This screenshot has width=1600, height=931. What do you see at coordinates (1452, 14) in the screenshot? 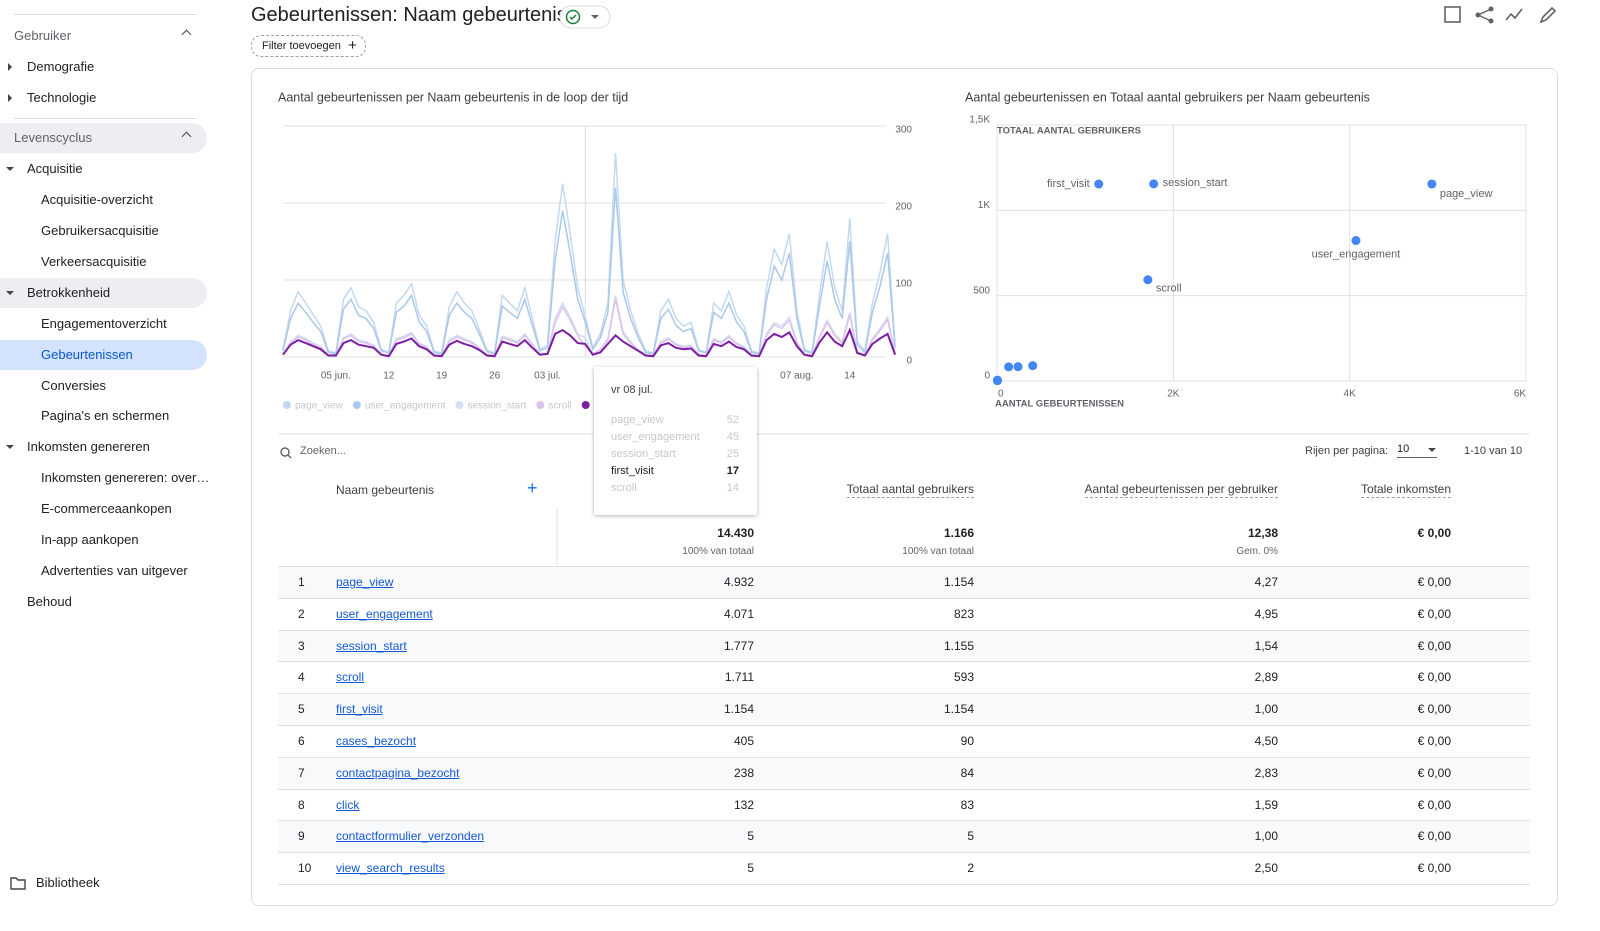
I see `edit-report-icon` at bounding box center [1452, 14].